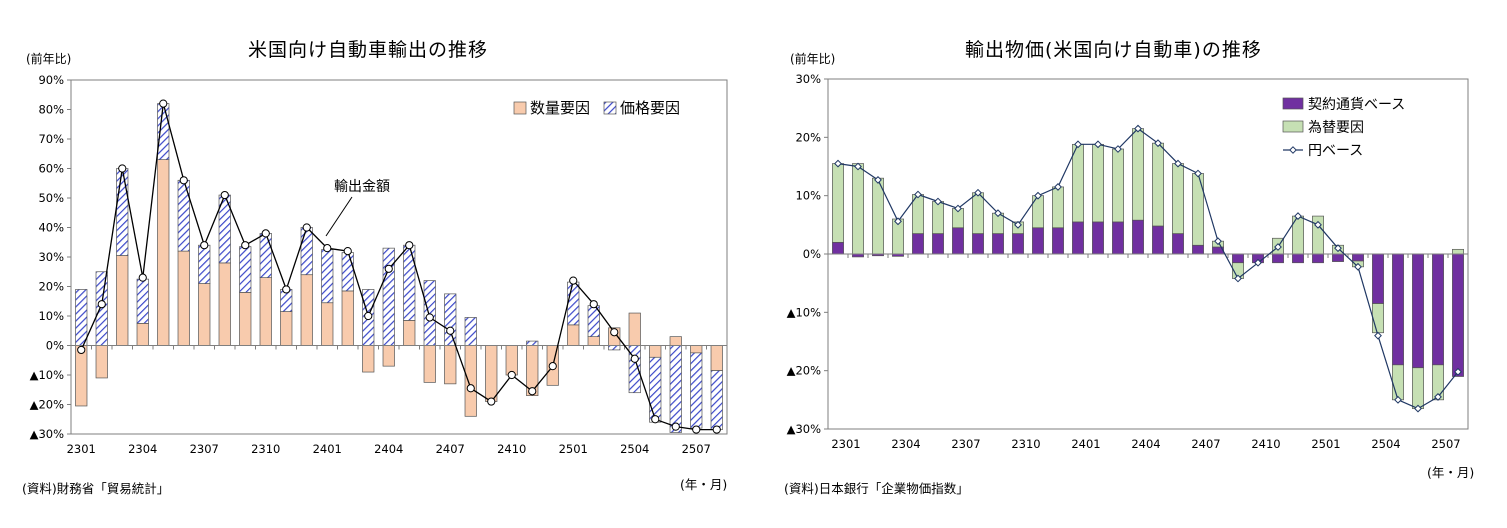  What do you see at coordinates (55, 346) in the screenshot?
I see `y-tick-label: 0%` at bounding box center [55, 346].